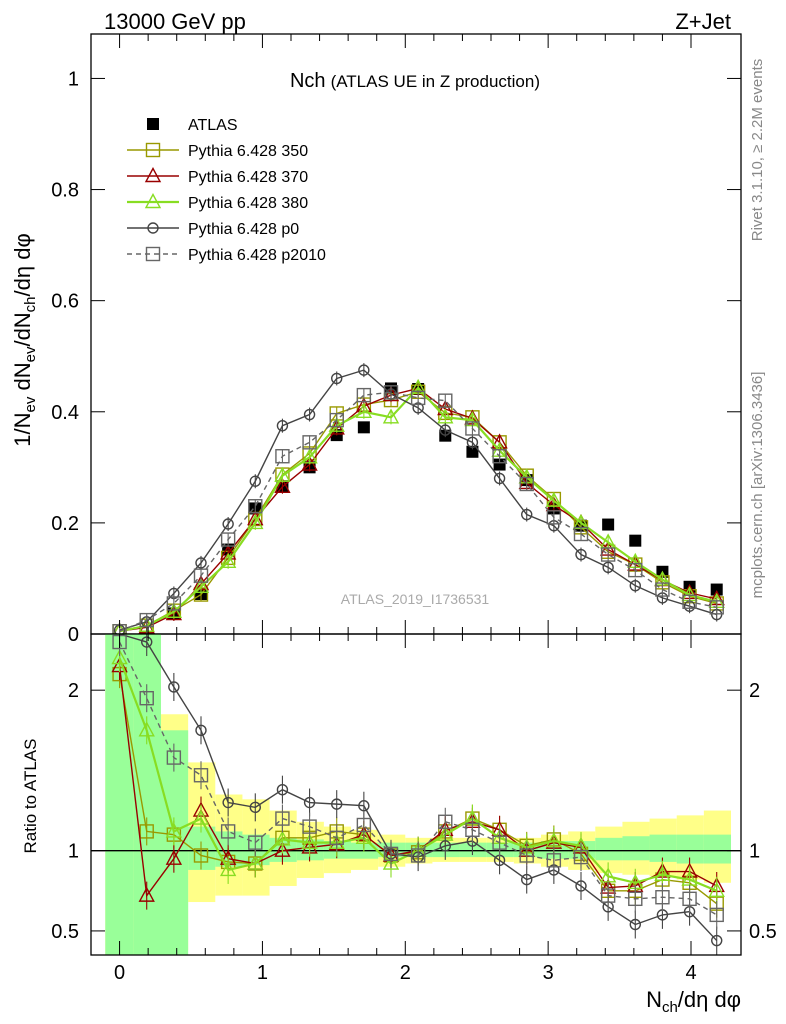  I want to click on mcplots-label: mcplots.cern.ch [arXiv:1306.3436], so click(757, 485).